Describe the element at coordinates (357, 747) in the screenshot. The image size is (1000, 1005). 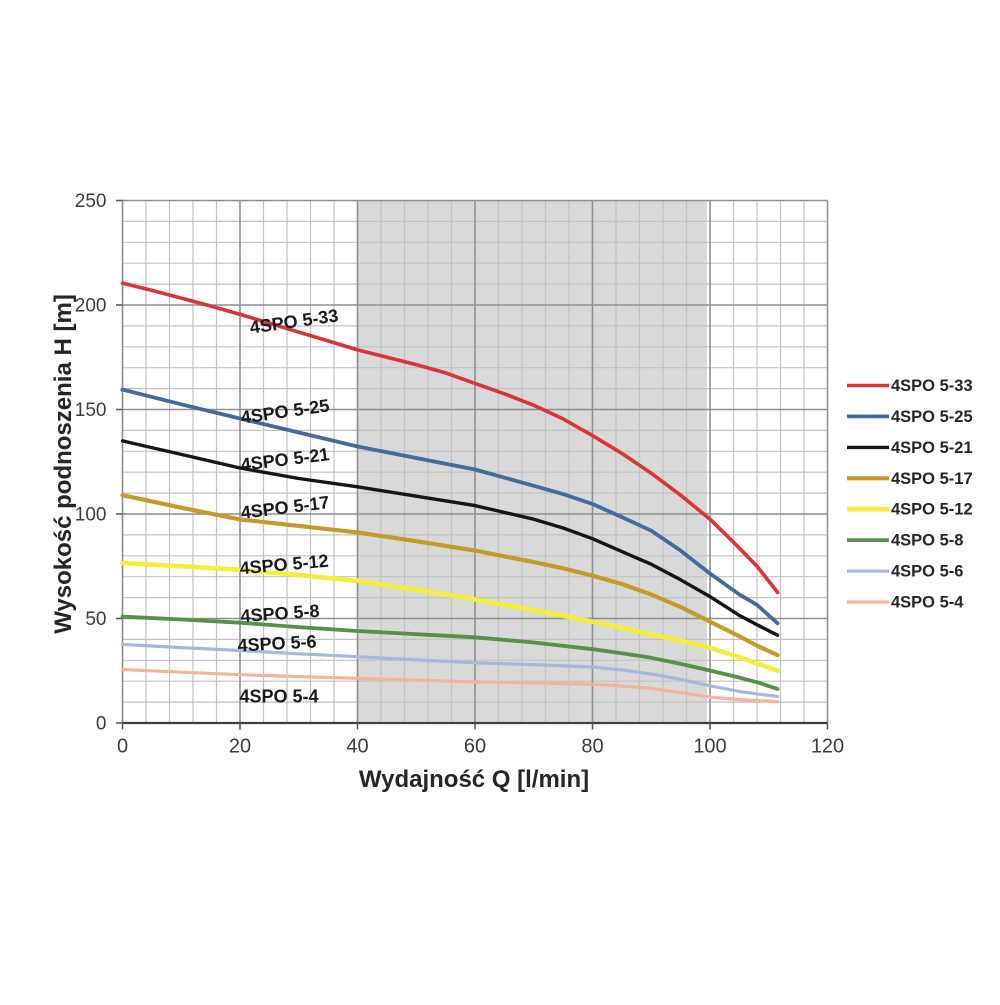
I see `svg-text: 40` at that location.